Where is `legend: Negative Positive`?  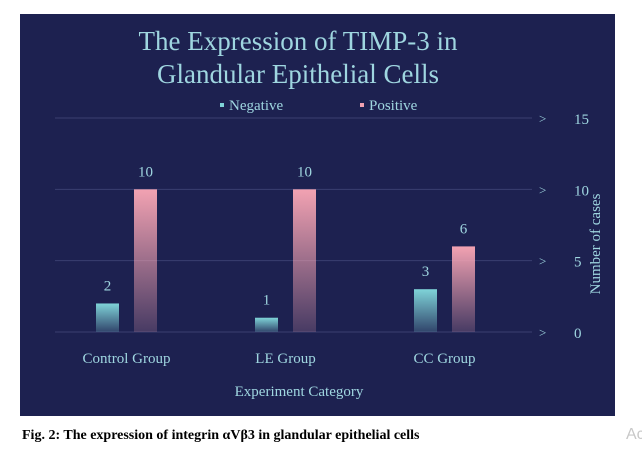 legend: Negative Positive is located at coordinates (319, 106).